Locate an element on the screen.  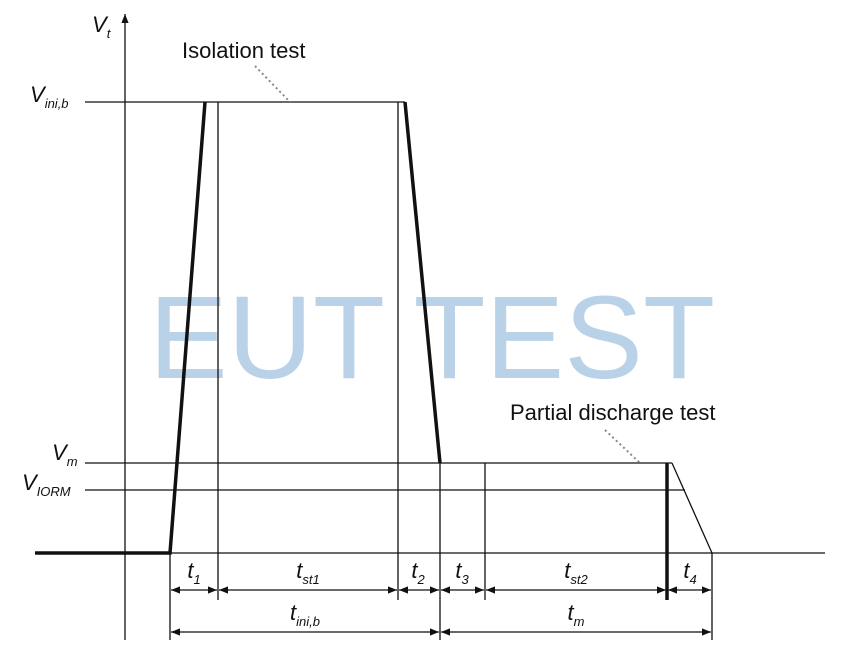
subscript: t is located at coordinates (109, 33).